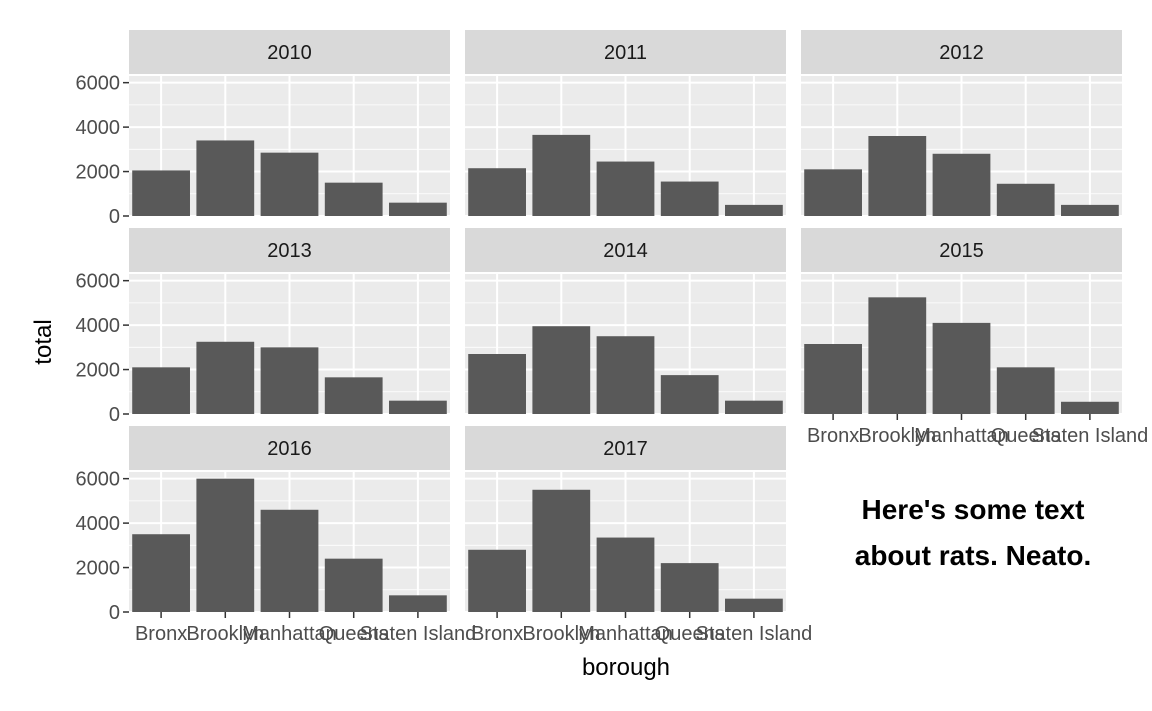 This screenshot has height=711, width=1152. Describe the element at coordinates (833, 192) in the screenshot. I see `bar-2012-bronx` at that location.